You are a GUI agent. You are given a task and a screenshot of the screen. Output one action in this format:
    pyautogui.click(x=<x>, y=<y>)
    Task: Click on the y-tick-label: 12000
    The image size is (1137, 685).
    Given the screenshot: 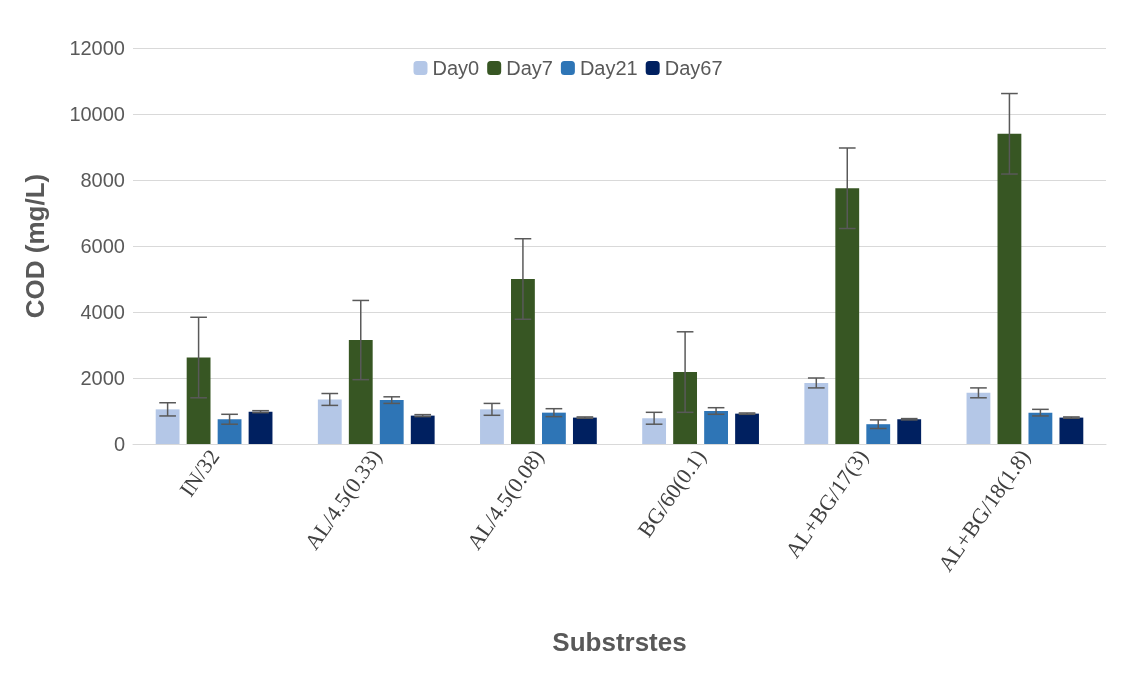 What is the action you would take?
    pyautogui.click(x=97, y=48)
    